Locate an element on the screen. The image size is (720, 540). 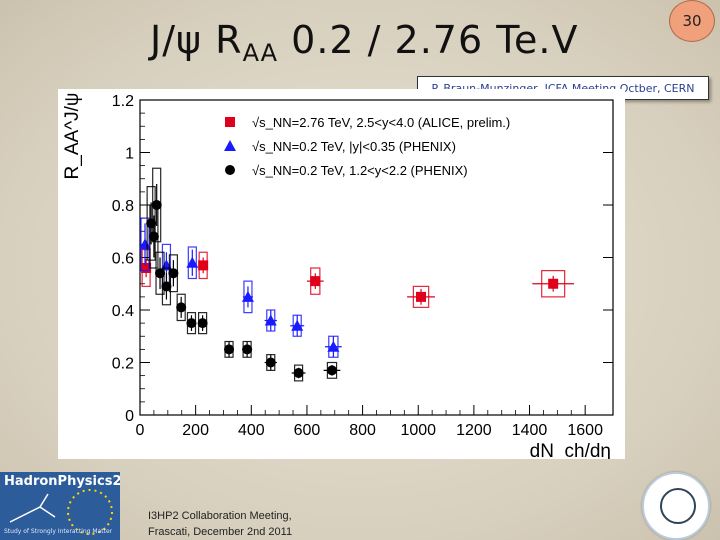
slide-title: J/ψ RAA 0.2 / 2.76 Te.V is located at coordinates (364, 42).